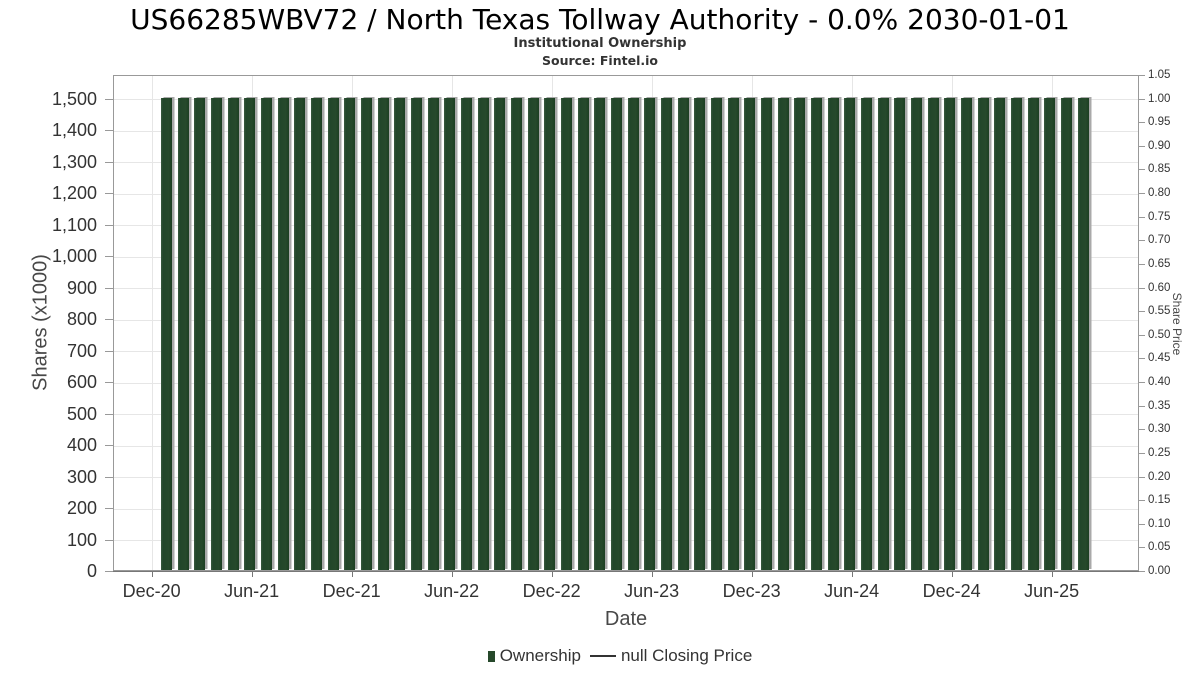 The width and height of the screenshot is (1200, 675). What do you see at coordinates (1159, 547) in the screenshot?
I see `y-axis-tick-label-right: 0.05` at bounding box center [1159, 547].